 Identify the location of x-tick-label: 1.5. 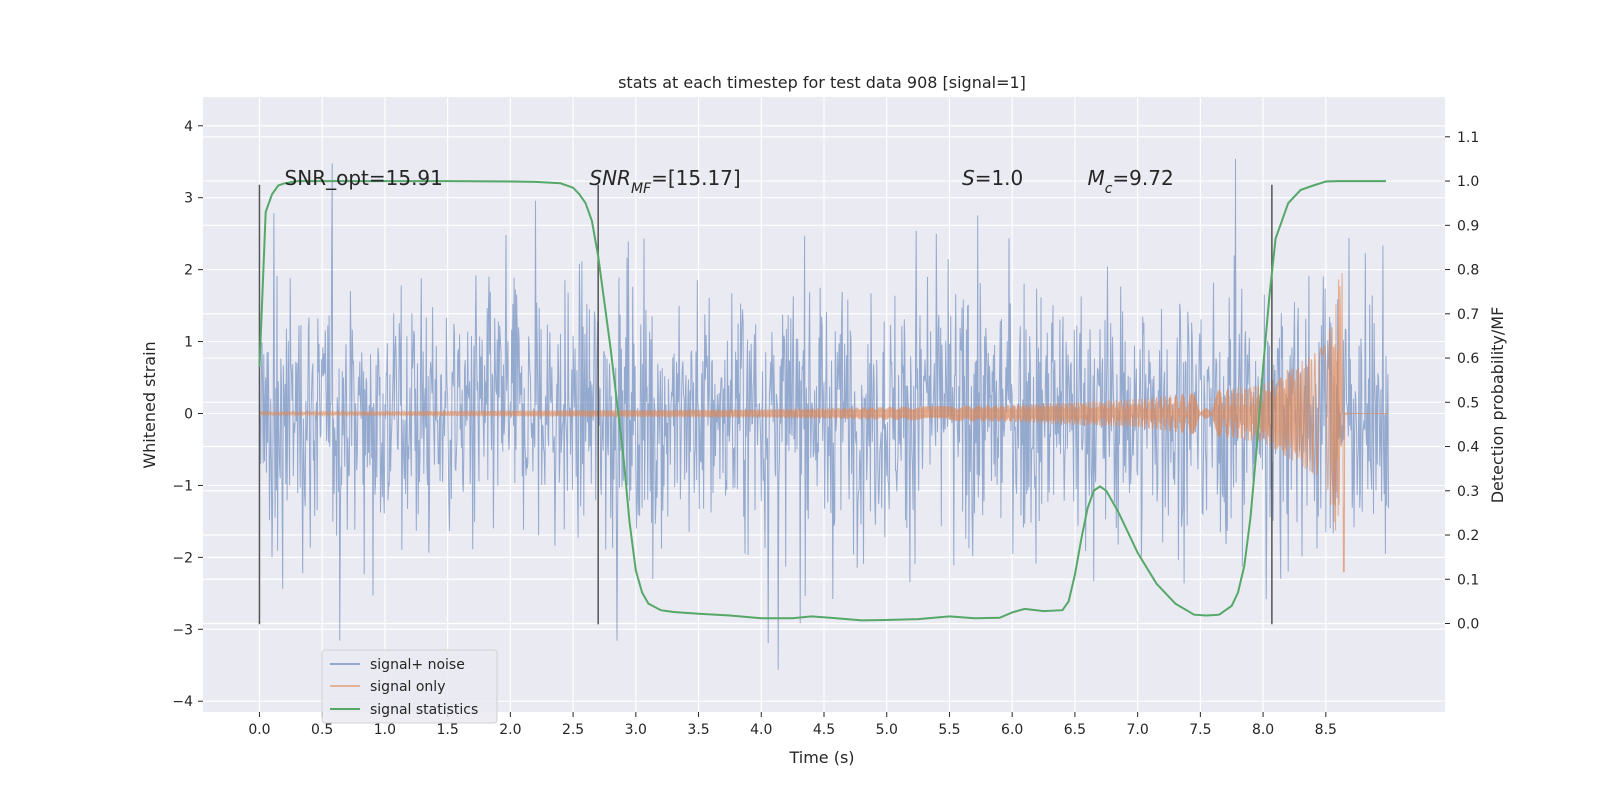
(448, 730).